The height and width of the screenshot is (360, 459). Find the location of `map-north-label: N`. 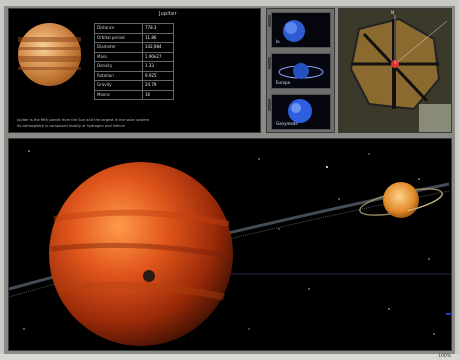

map-north-label: N is located at coordinates (392, 12).